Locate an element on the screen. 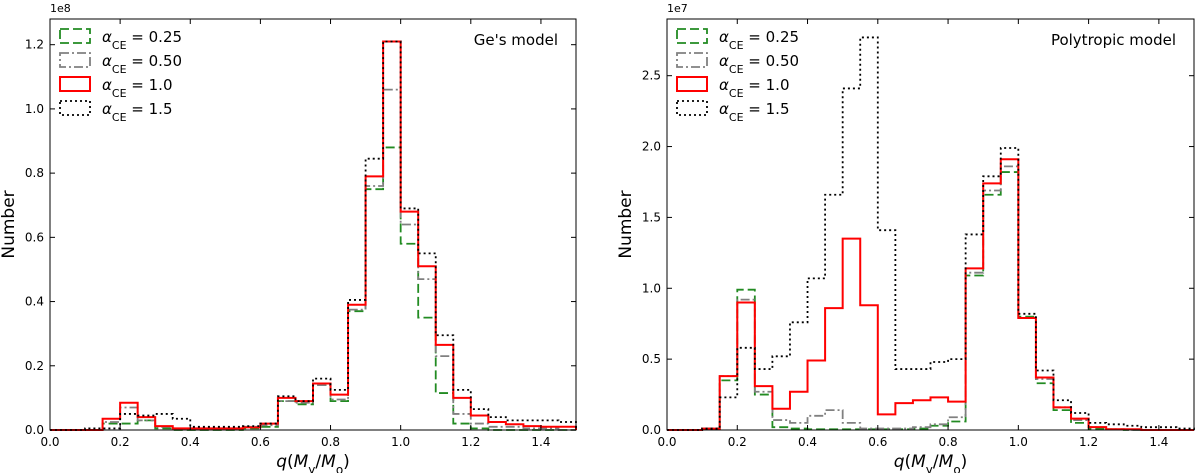 This screenshot has height=473, width=1200. chart-title: Ge's model is located at coordinates (516, 40).